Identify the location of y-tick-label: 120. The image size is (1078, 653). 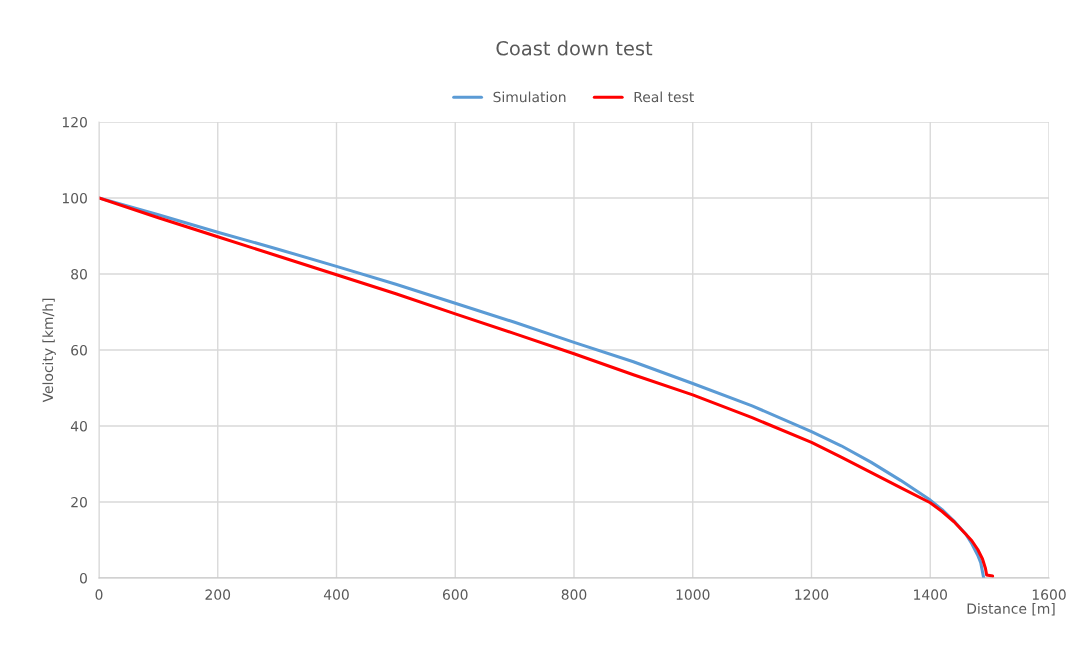
(74, 122).